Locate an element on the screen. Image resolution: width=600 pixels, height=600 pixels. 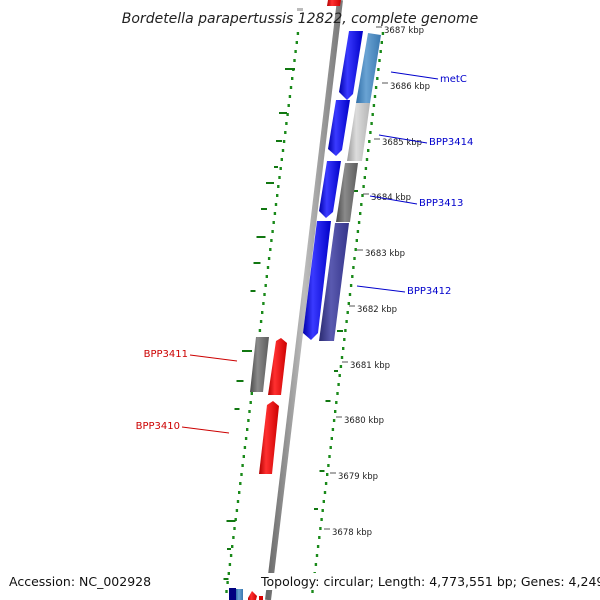
cds-partial-red-small is located at coordinates (261, 598).